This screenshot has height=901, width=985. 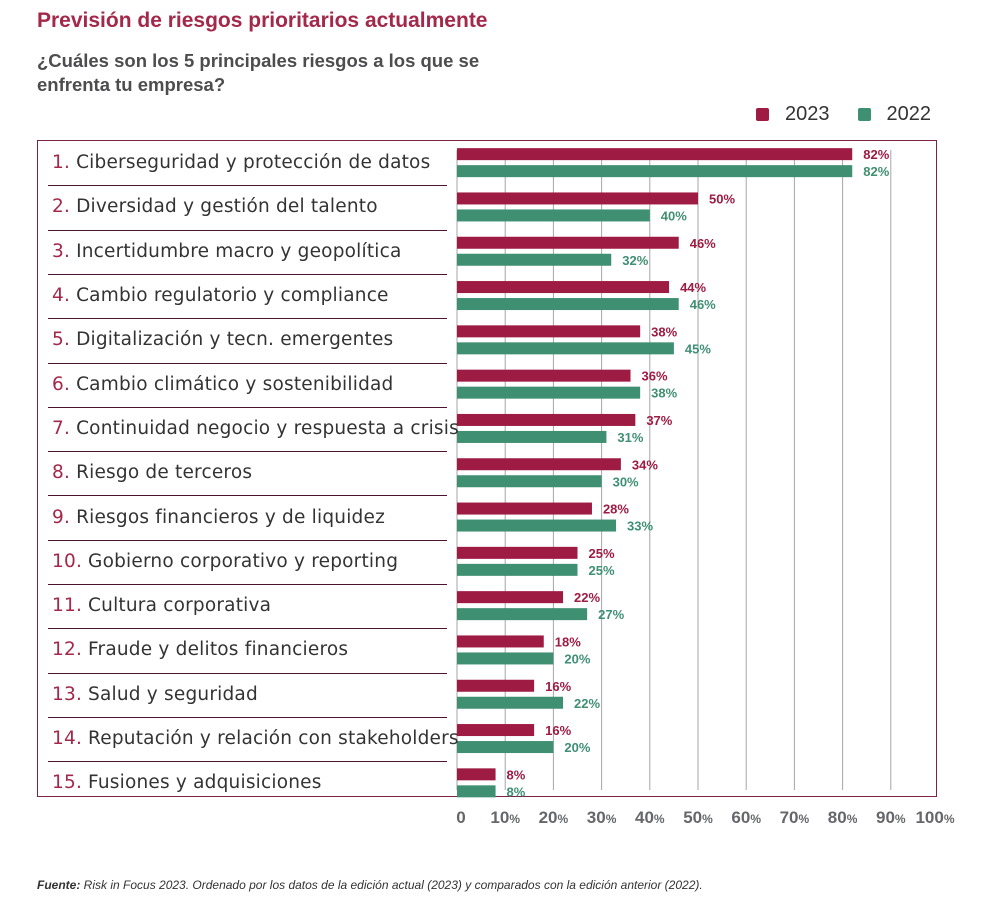 What do you see at coordinates (876, 171) in the screenshot?
I see `data-label-2022: 82%` at bounding box center [876, 171].